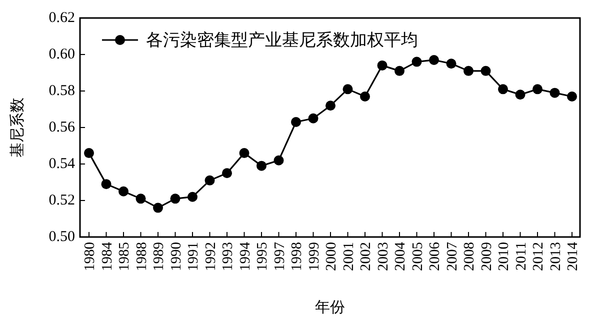  I want to click on x-tick-label: 1993, so click(228, 256).